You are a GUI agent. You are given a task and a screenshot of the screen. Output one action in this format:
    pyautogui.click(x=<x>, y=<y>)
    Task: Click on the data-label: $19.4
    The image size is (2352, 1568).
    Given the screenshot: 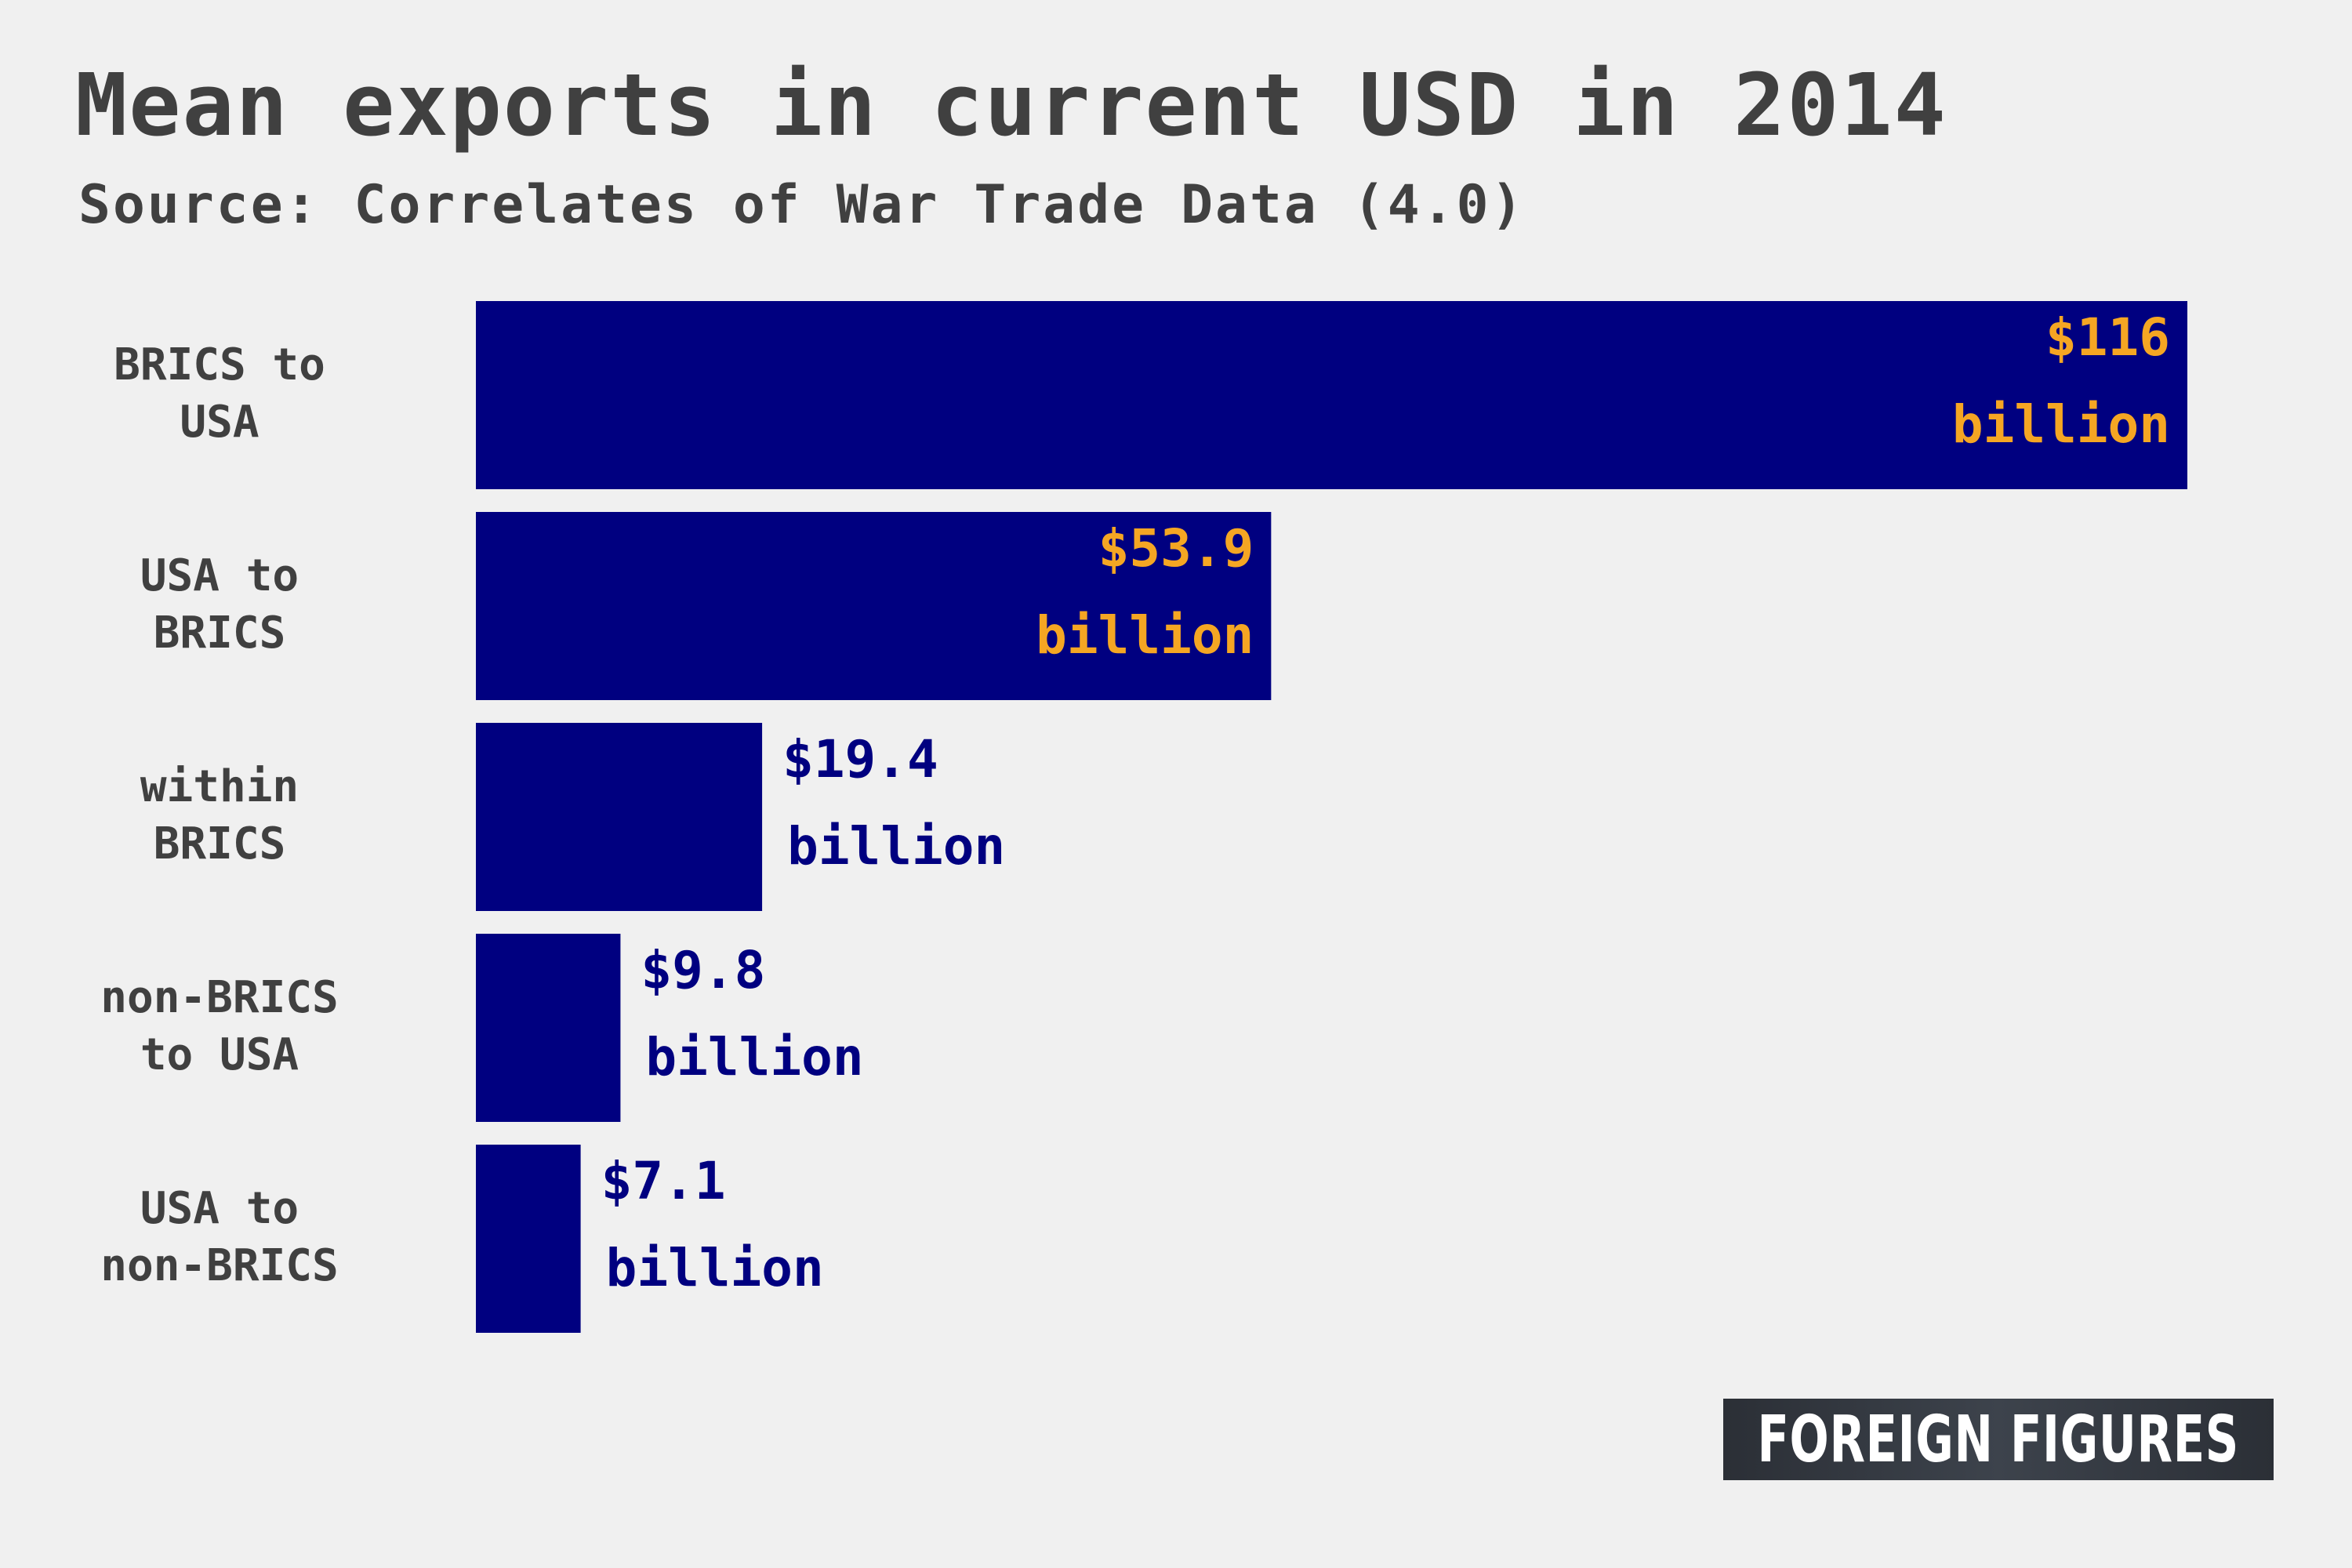 What is the action you would take?
    pyautogui.click(x=860, y=759)
    